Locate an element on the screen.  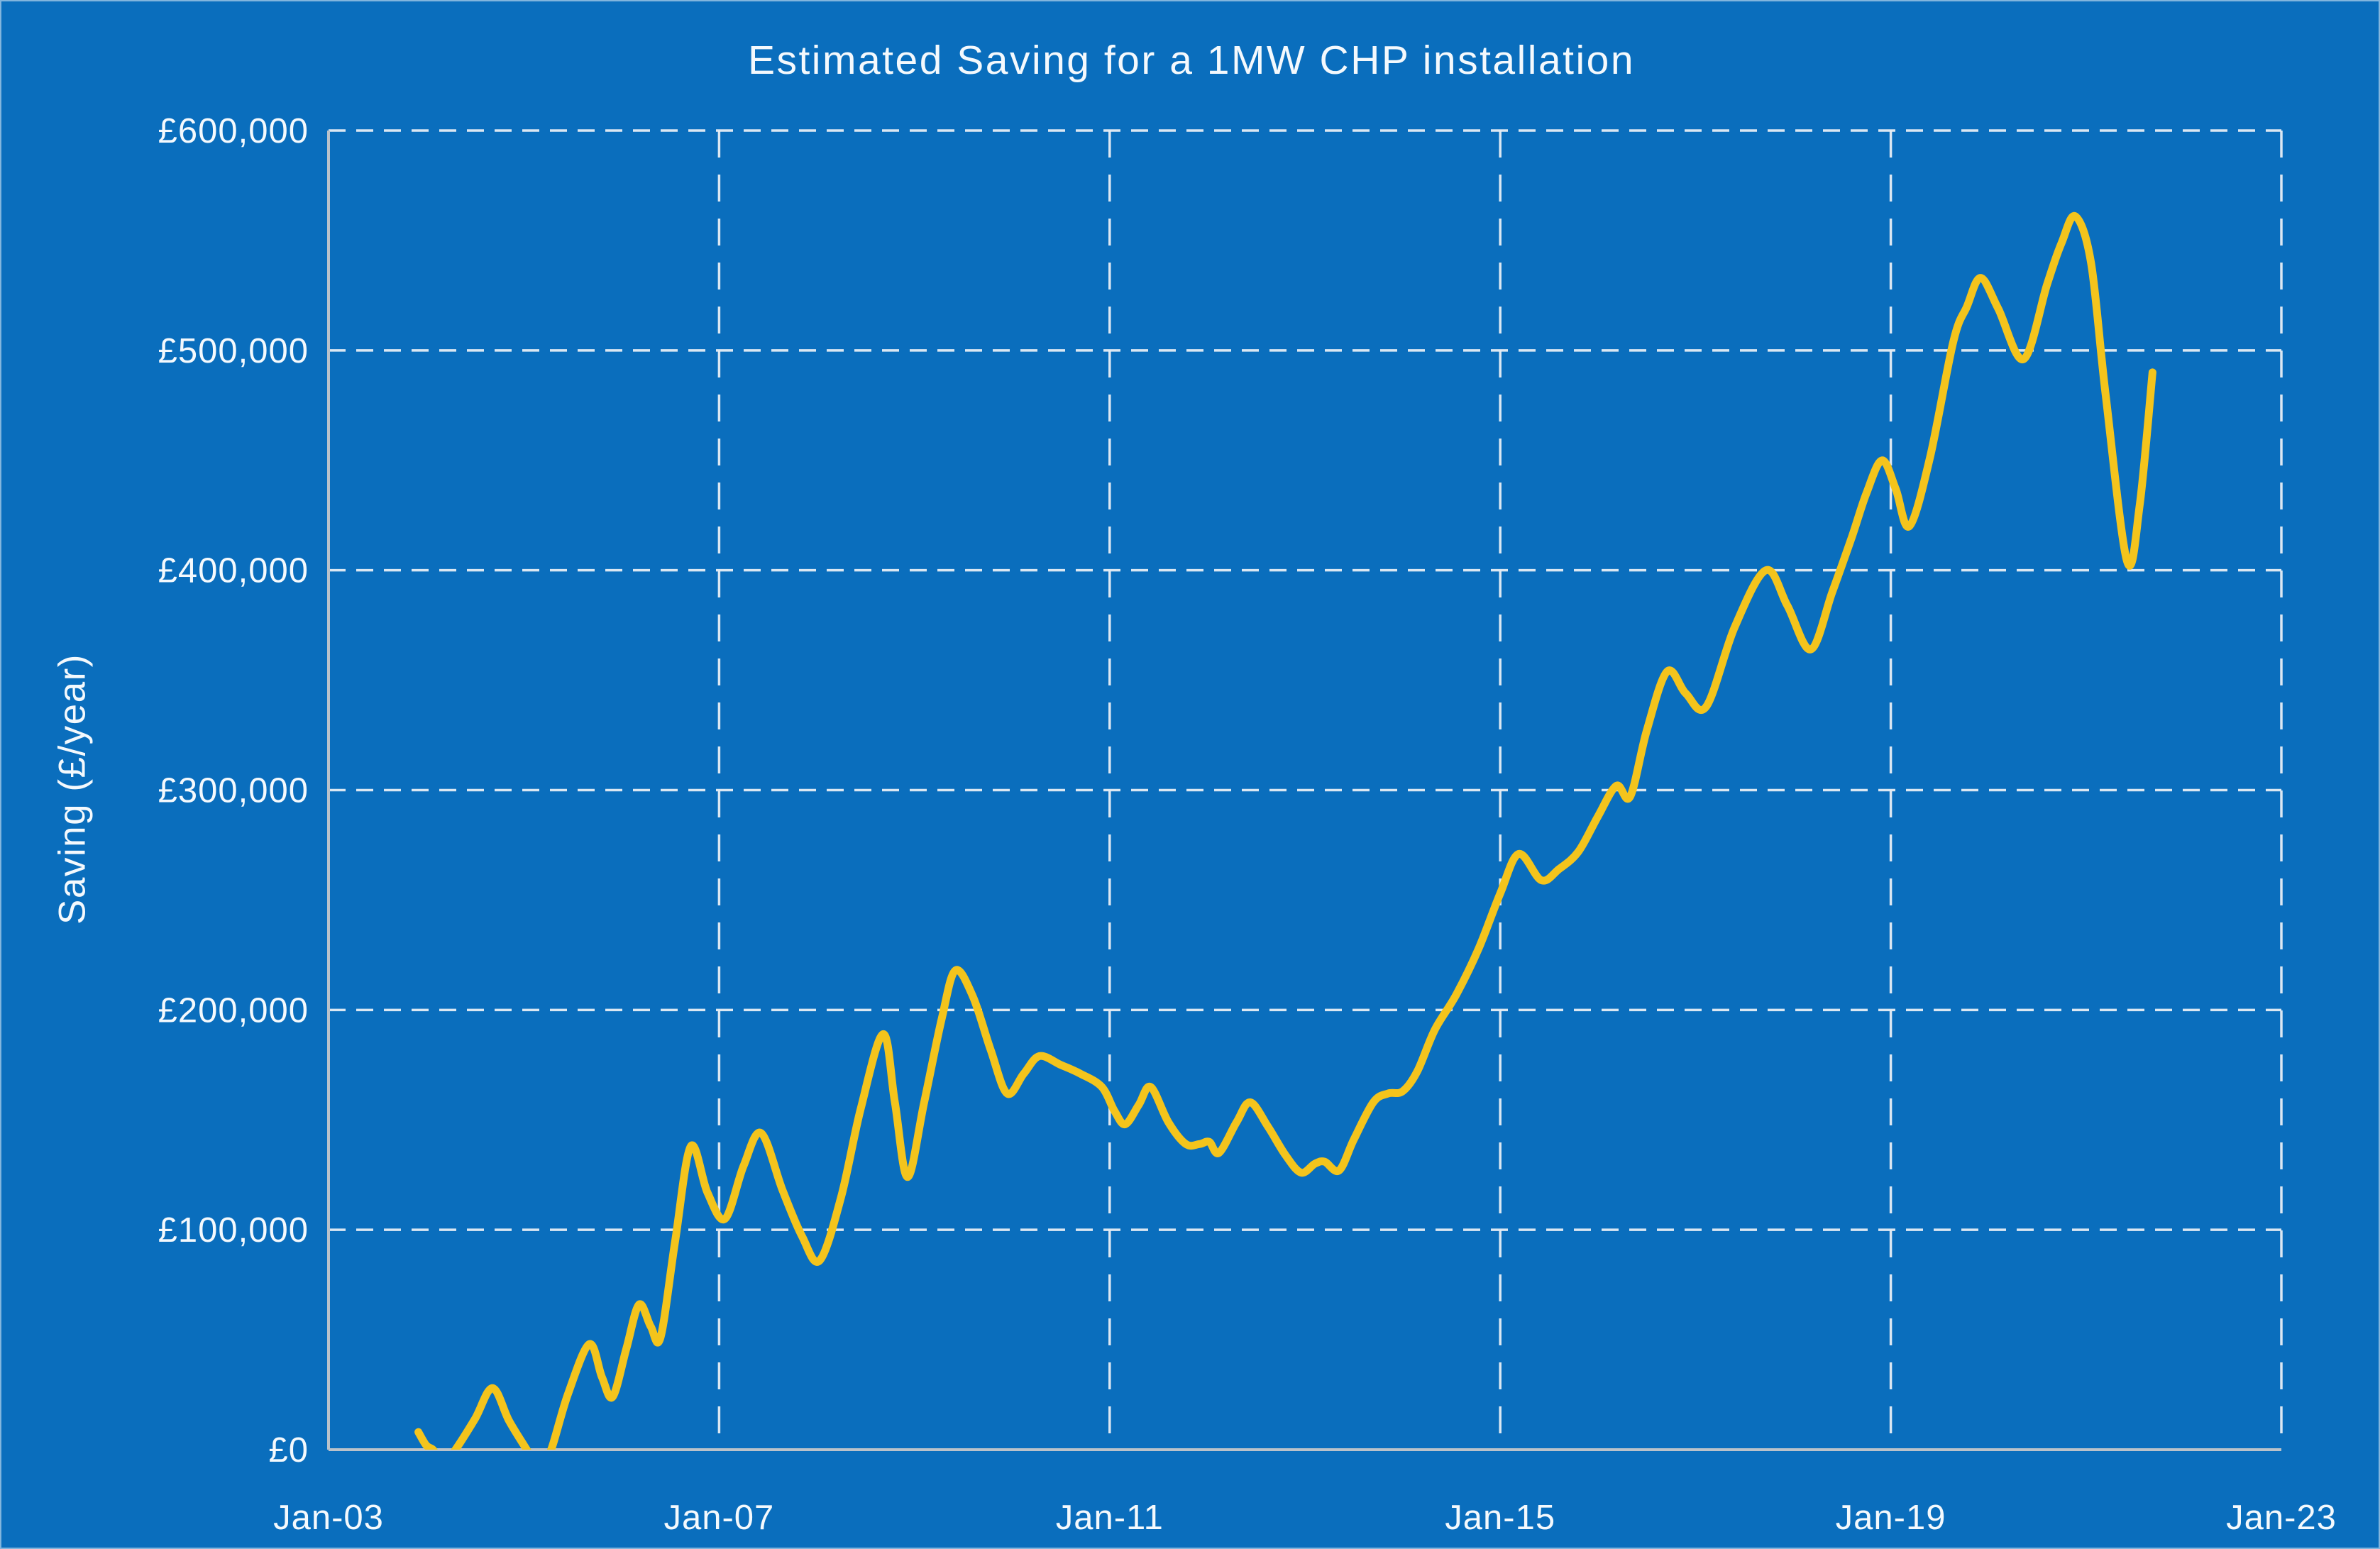
y-tick-label: £600,000 is located at coordinates (234, 131).